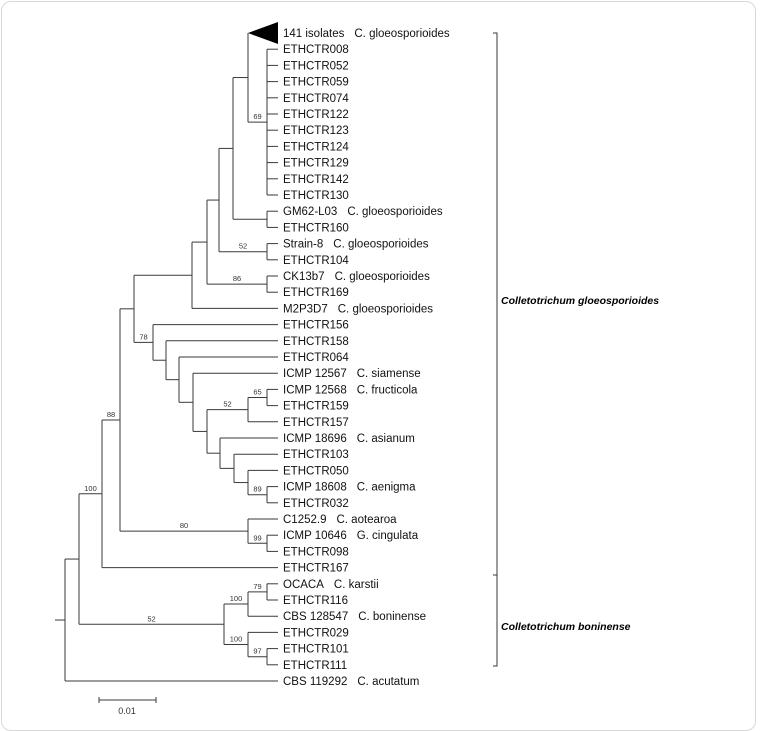 Image resolution: width=761 pixels, height=731 pixels. I want to click on tip-label: ETHCTR159, so click(316, 407).